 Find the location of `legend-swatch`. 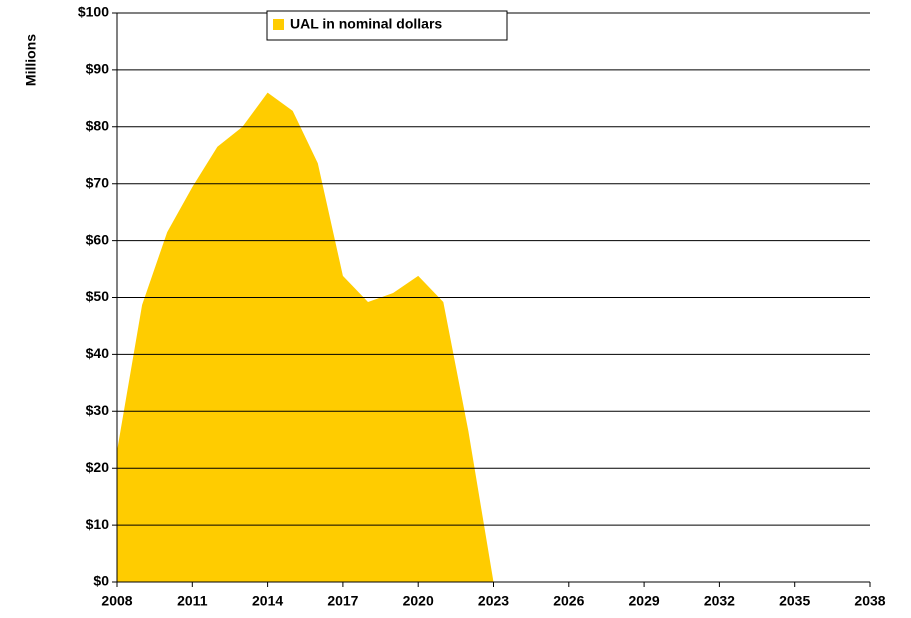

legend-swatch is located at coordinates (278, 24).